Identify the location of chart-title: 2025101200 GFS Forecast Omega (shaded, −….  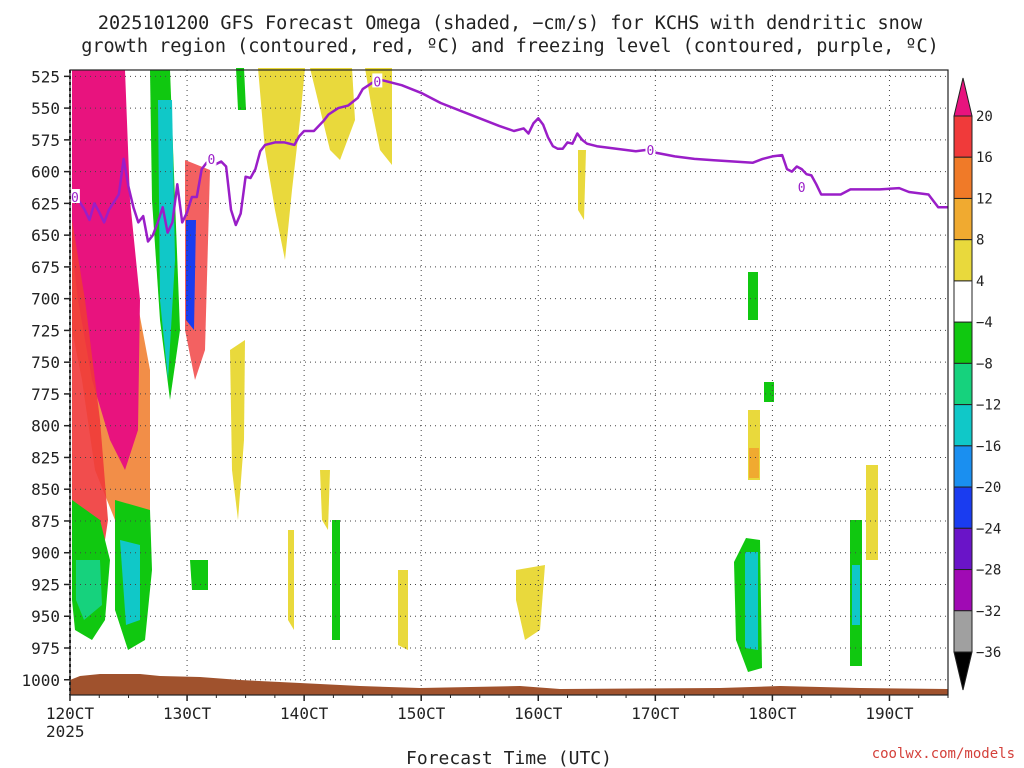
(510, 35).